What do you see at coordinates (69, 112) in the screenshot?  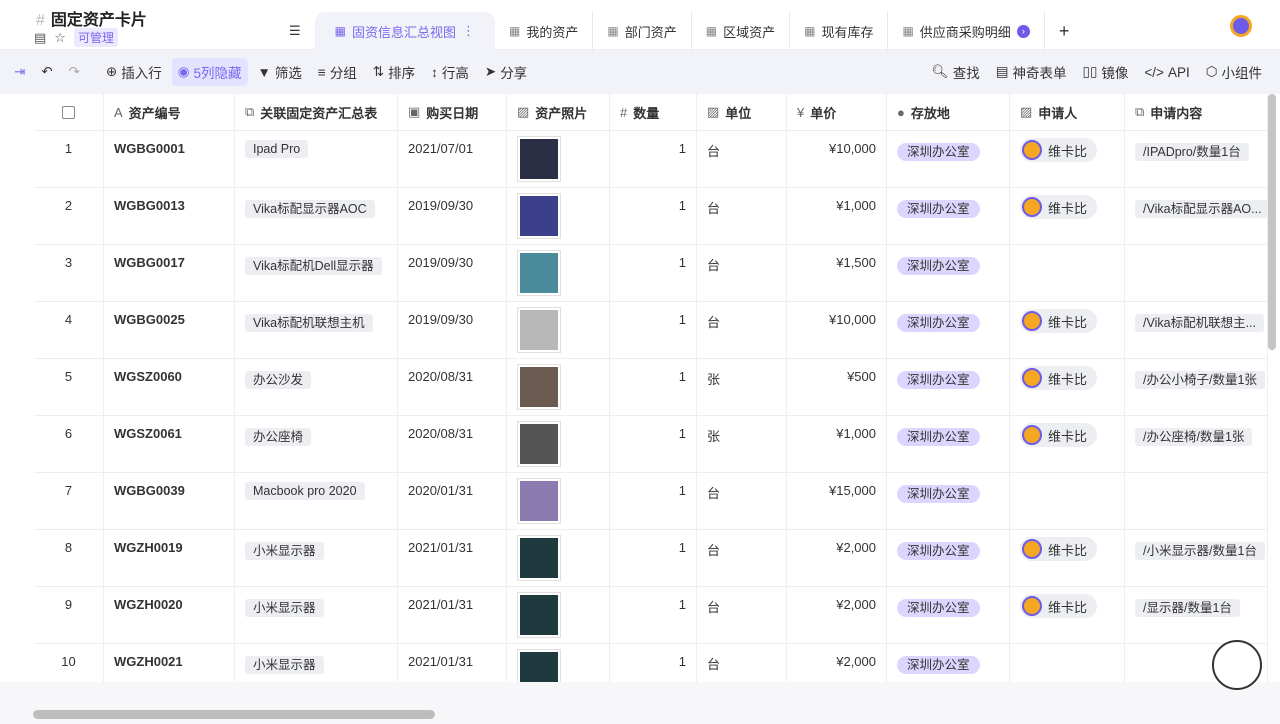 I see `select-all-checkbox` at bounding box center [69, 112].